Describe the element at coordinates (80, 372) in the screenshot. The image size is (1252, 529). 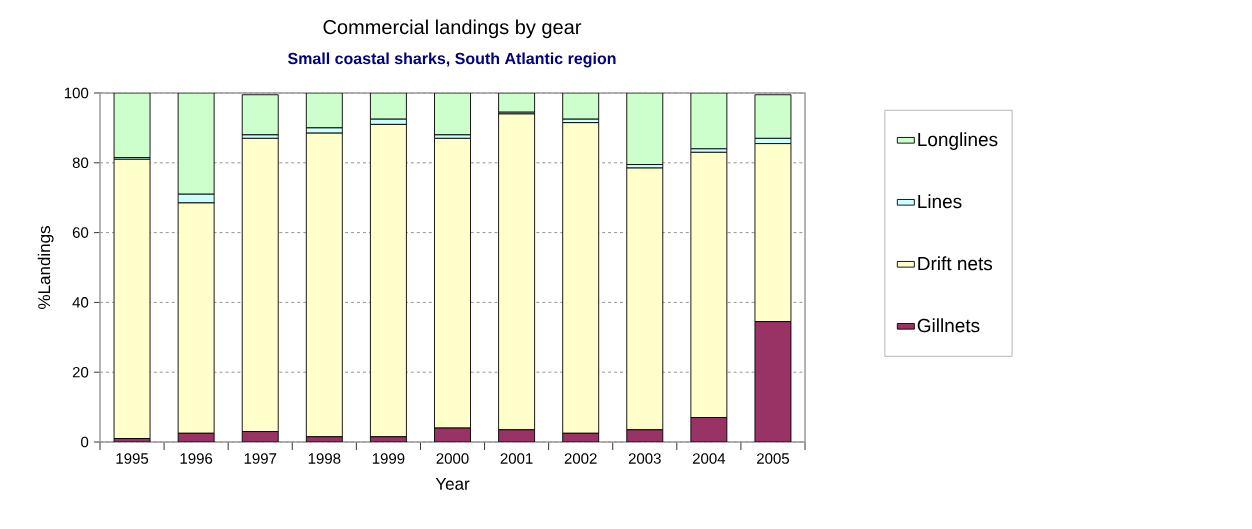
I see `y-tick-label: 20` at that location.